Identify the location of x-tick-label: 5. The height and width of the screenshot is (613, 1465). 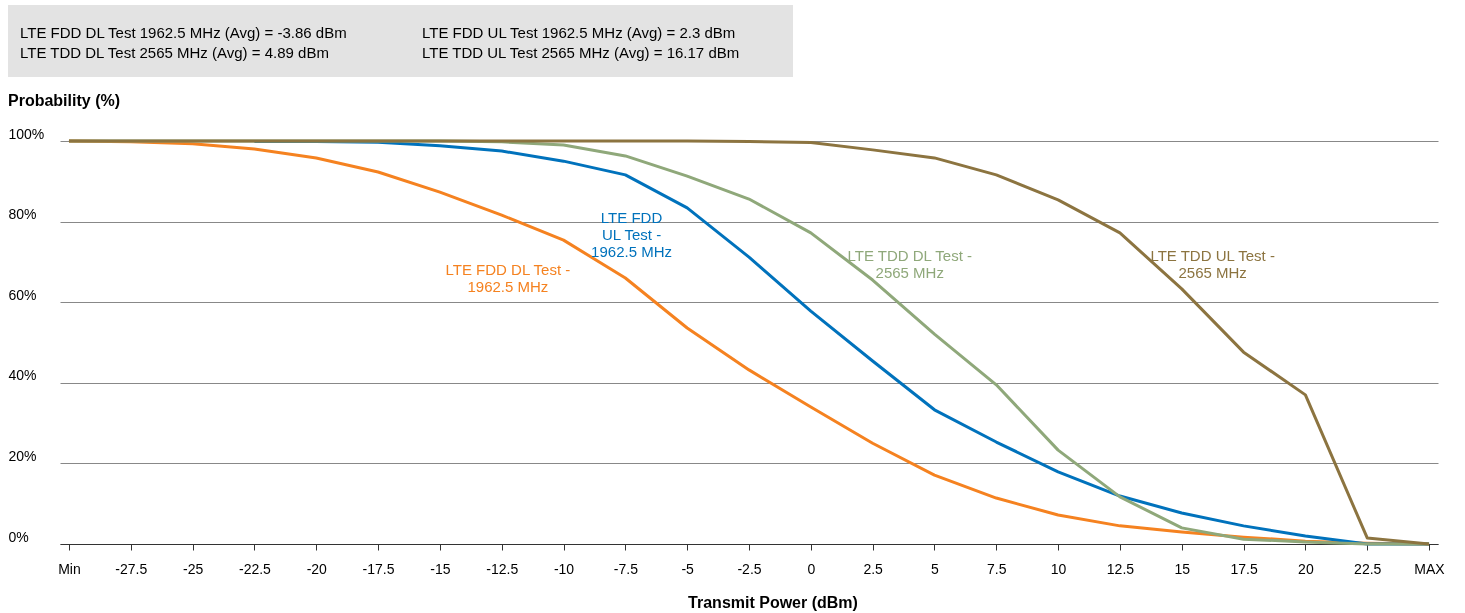
(935, 568).